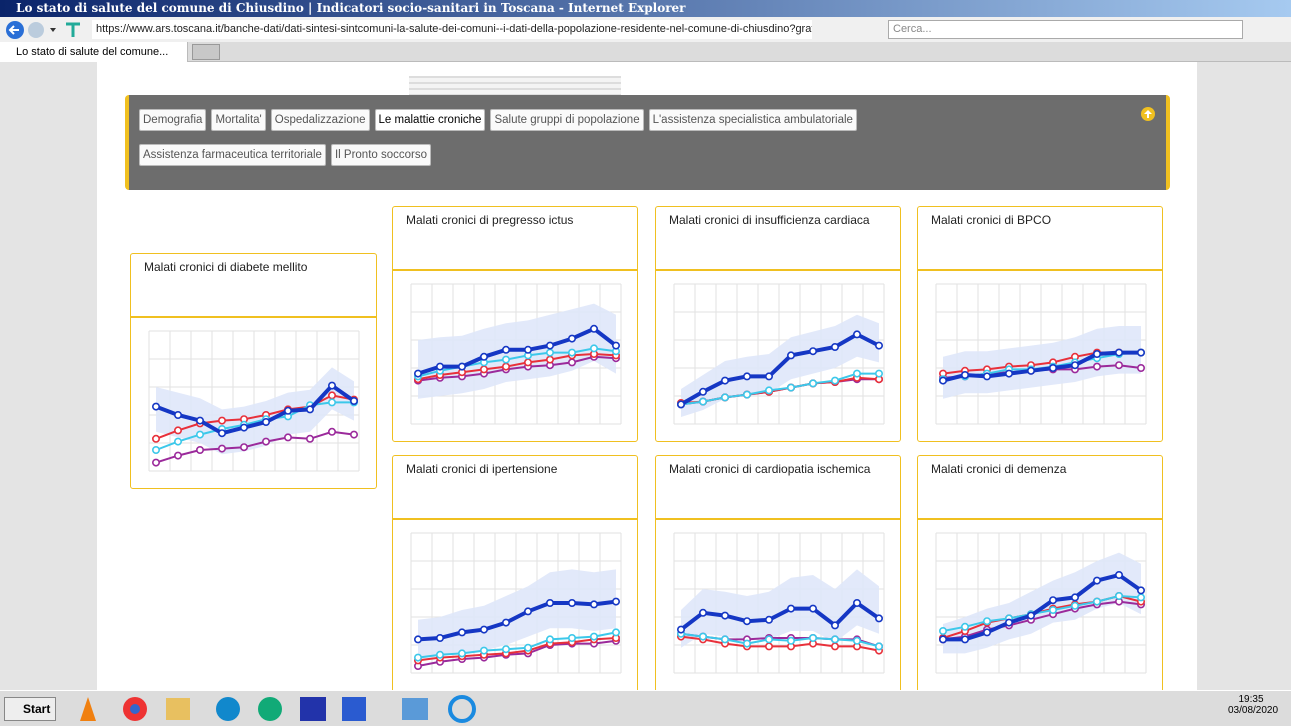 The image size is (1291, 726). I want to click on new-tab, so click(206, 52).